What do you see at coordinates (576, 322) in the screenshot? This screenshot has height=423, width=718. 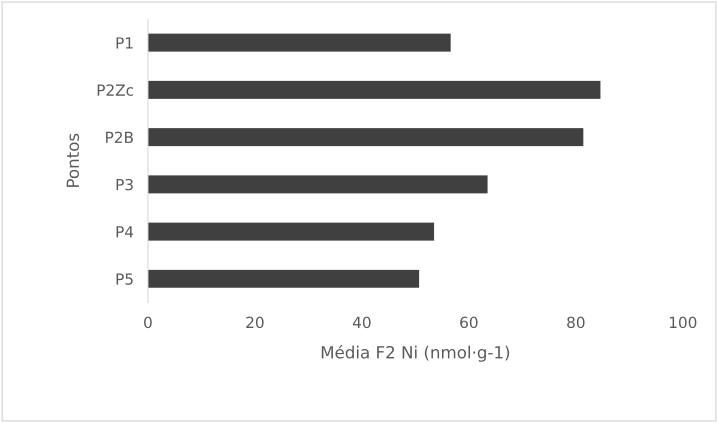 I see `x-tick-label: 80` at bounding box center [576, 322].